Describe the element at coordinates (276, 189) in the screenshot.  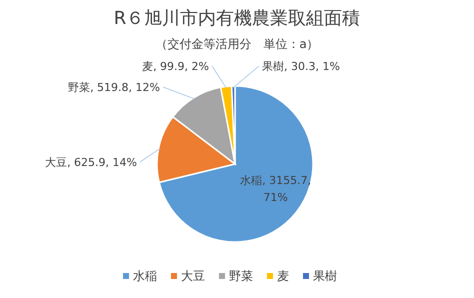
I see `data-label: 水稲, 3155.7, 71%` at that location.